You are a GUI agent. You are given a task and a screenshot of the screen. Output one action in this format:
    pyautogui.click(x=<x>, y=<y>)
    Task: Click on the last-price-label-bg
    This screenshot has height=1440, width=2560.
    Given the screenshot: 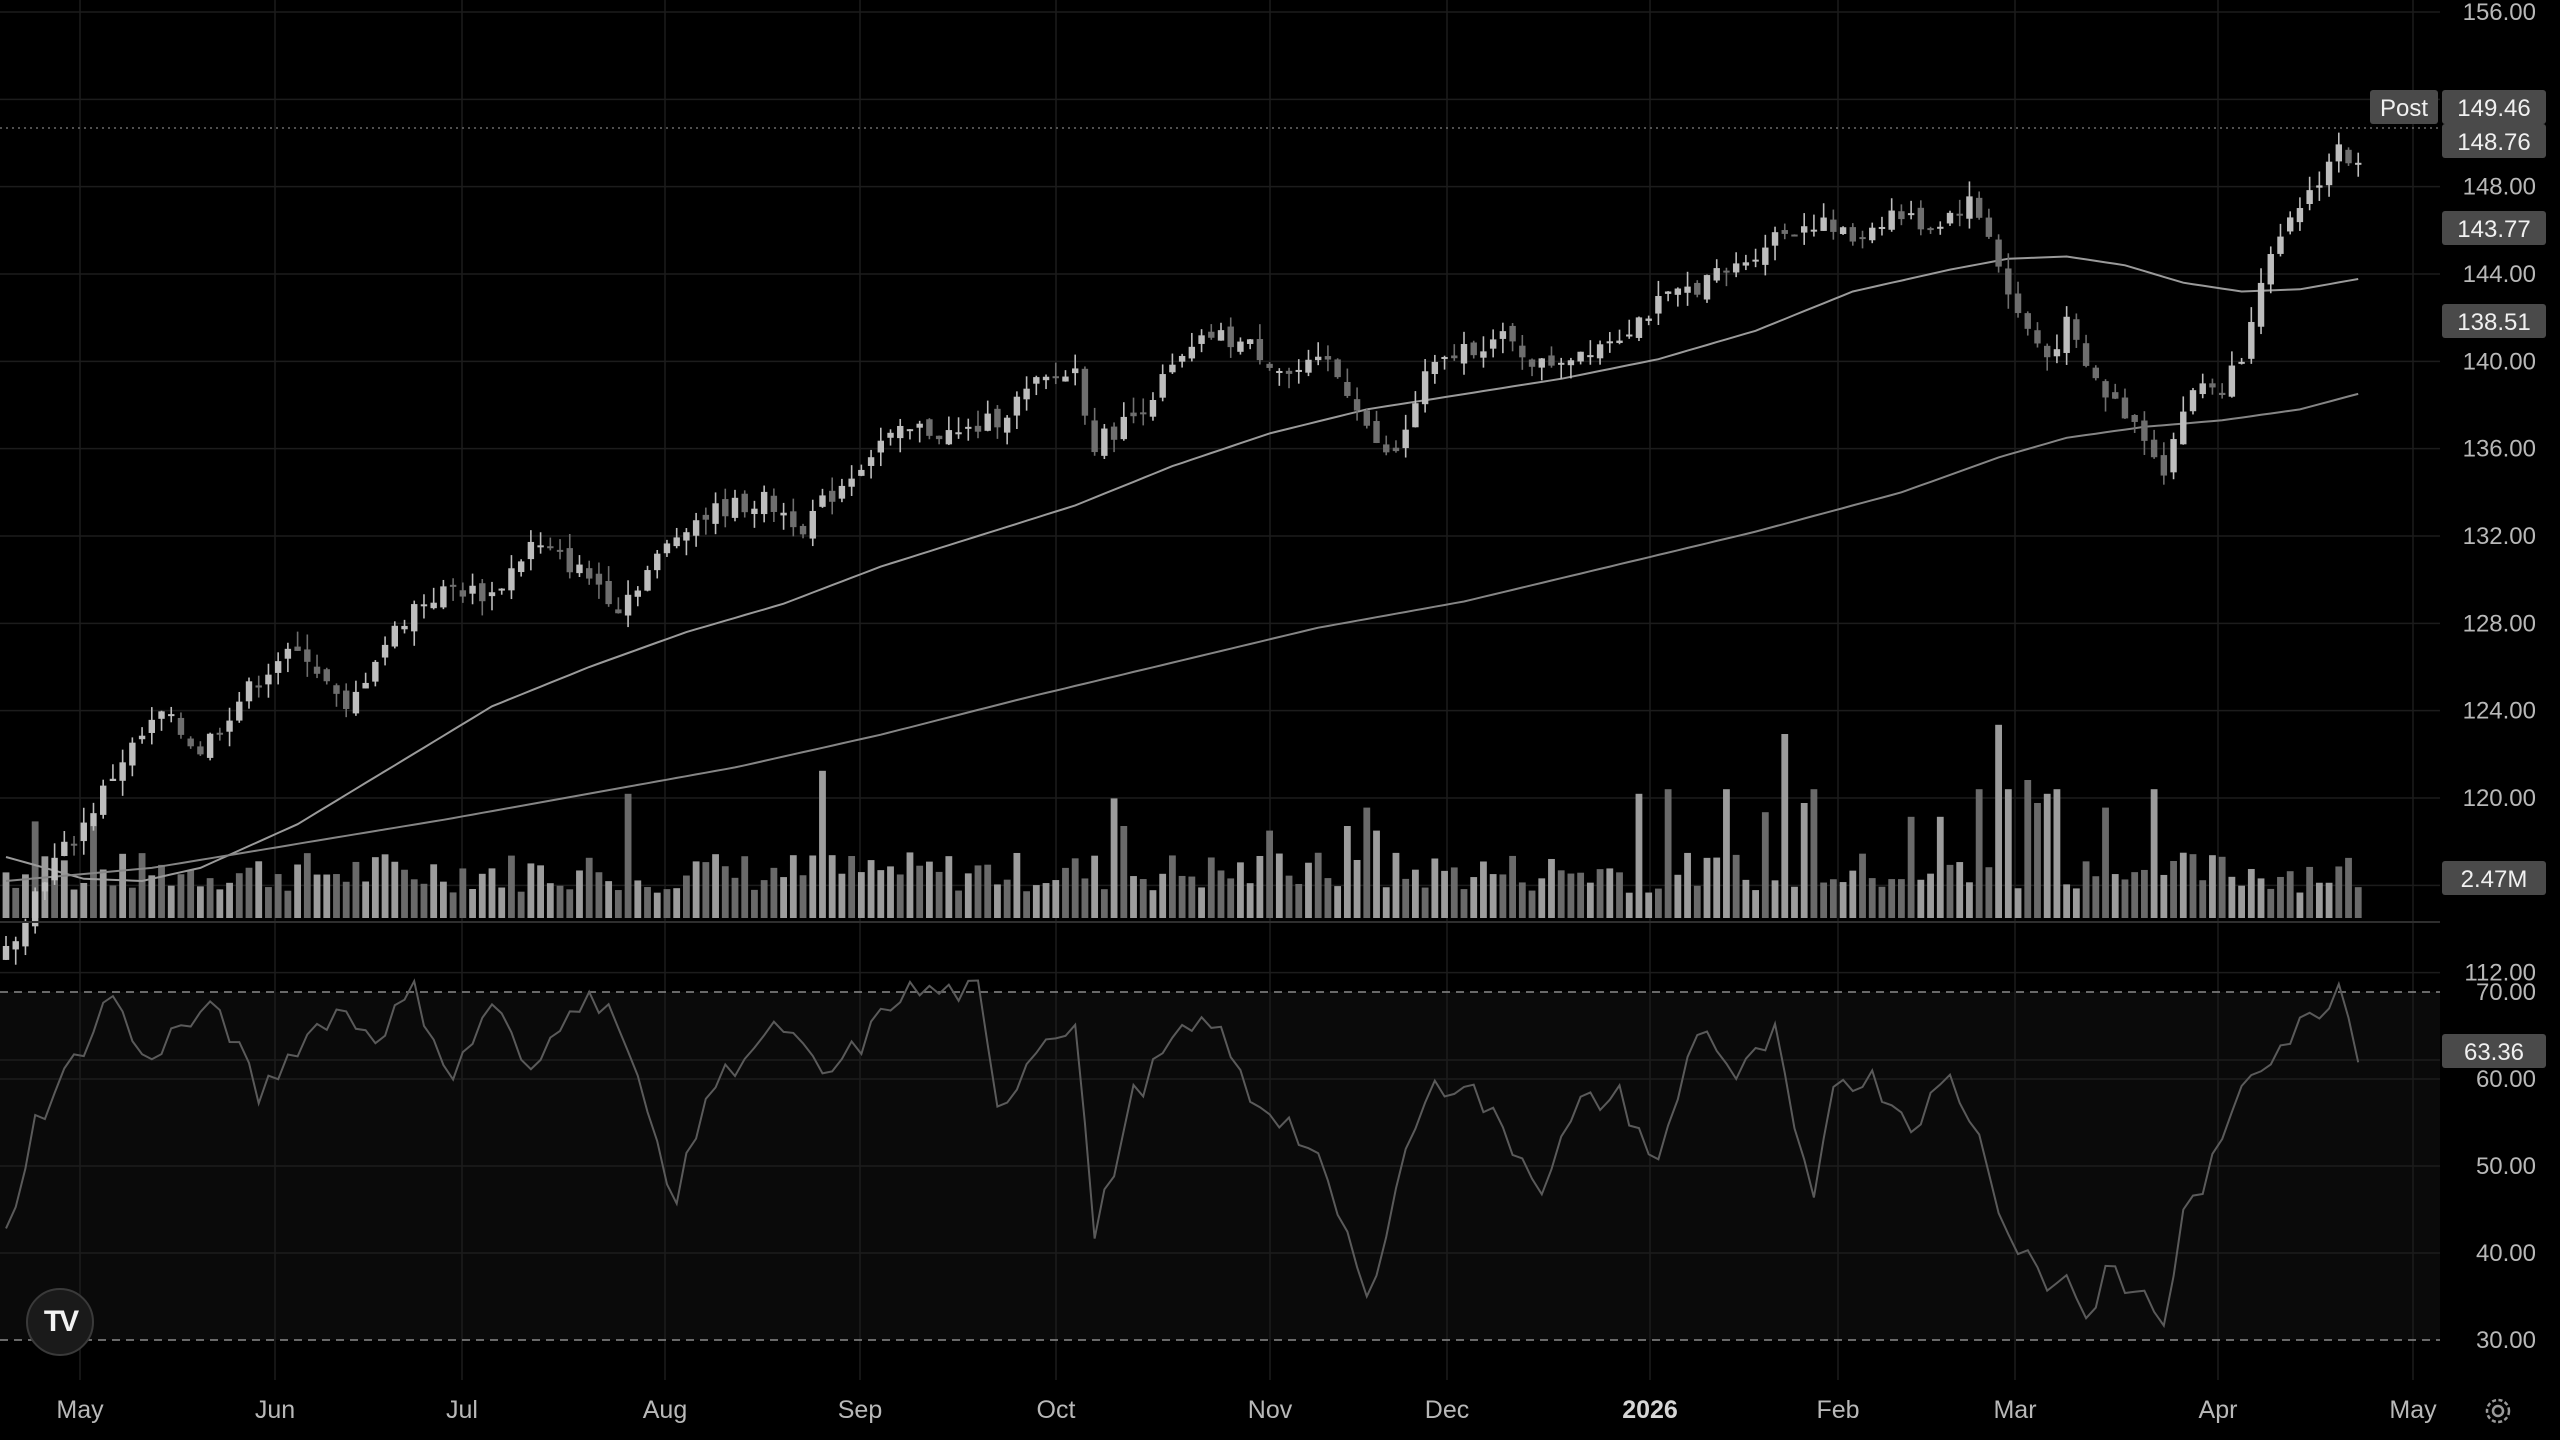 What is the action you would take?
    pyautogui.click(x=2494, y=141)
    